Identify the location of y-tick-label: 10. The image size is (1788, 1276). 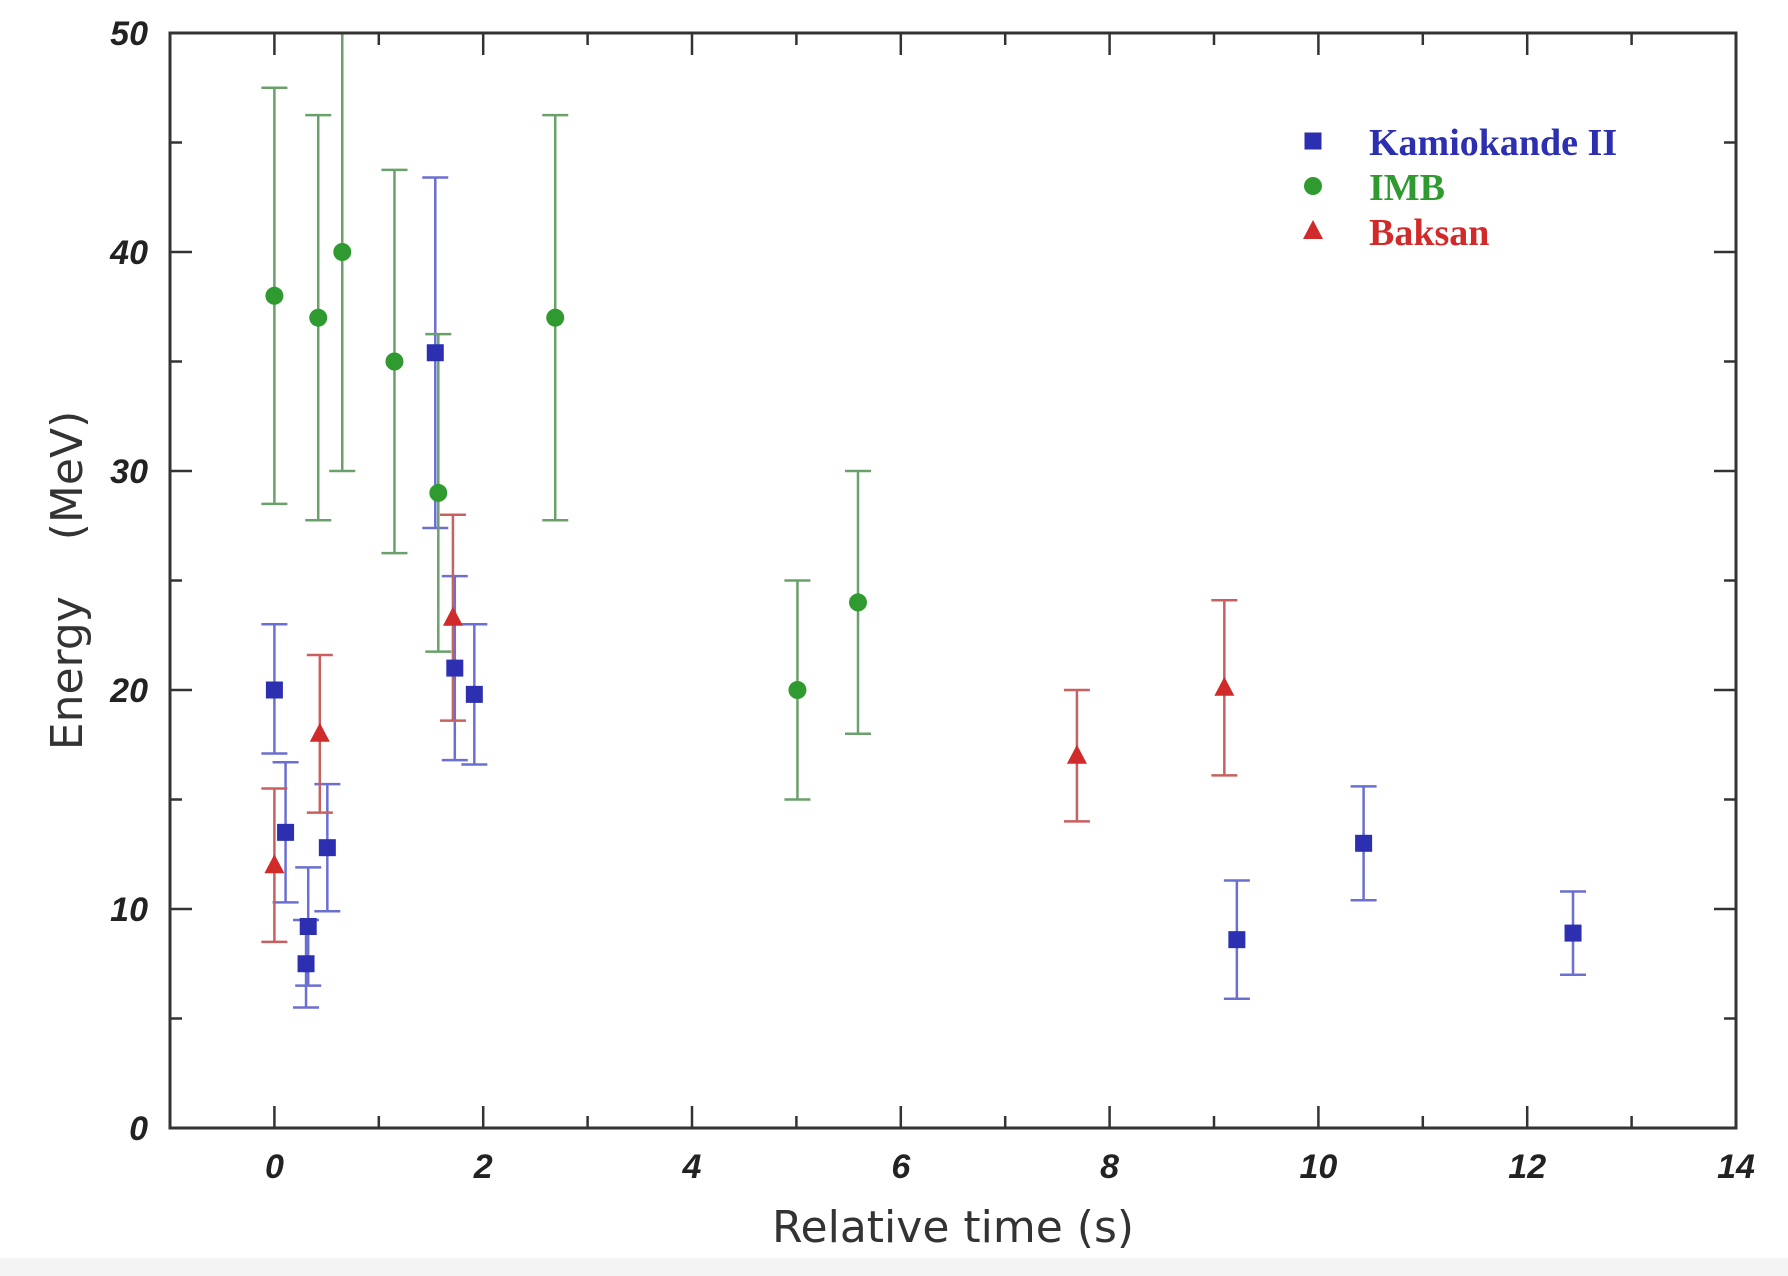
(129, 910).